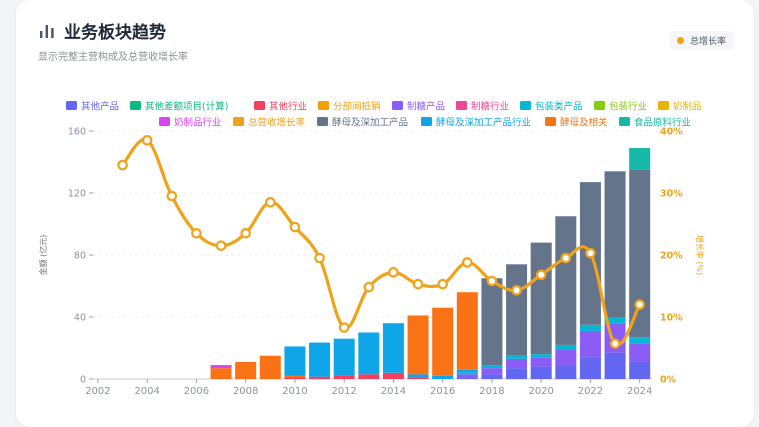  What do you see at coordinates (671, 256) in the screenshot?
I see `y2-tick-label: 20%` at bounding box center [671, 256].